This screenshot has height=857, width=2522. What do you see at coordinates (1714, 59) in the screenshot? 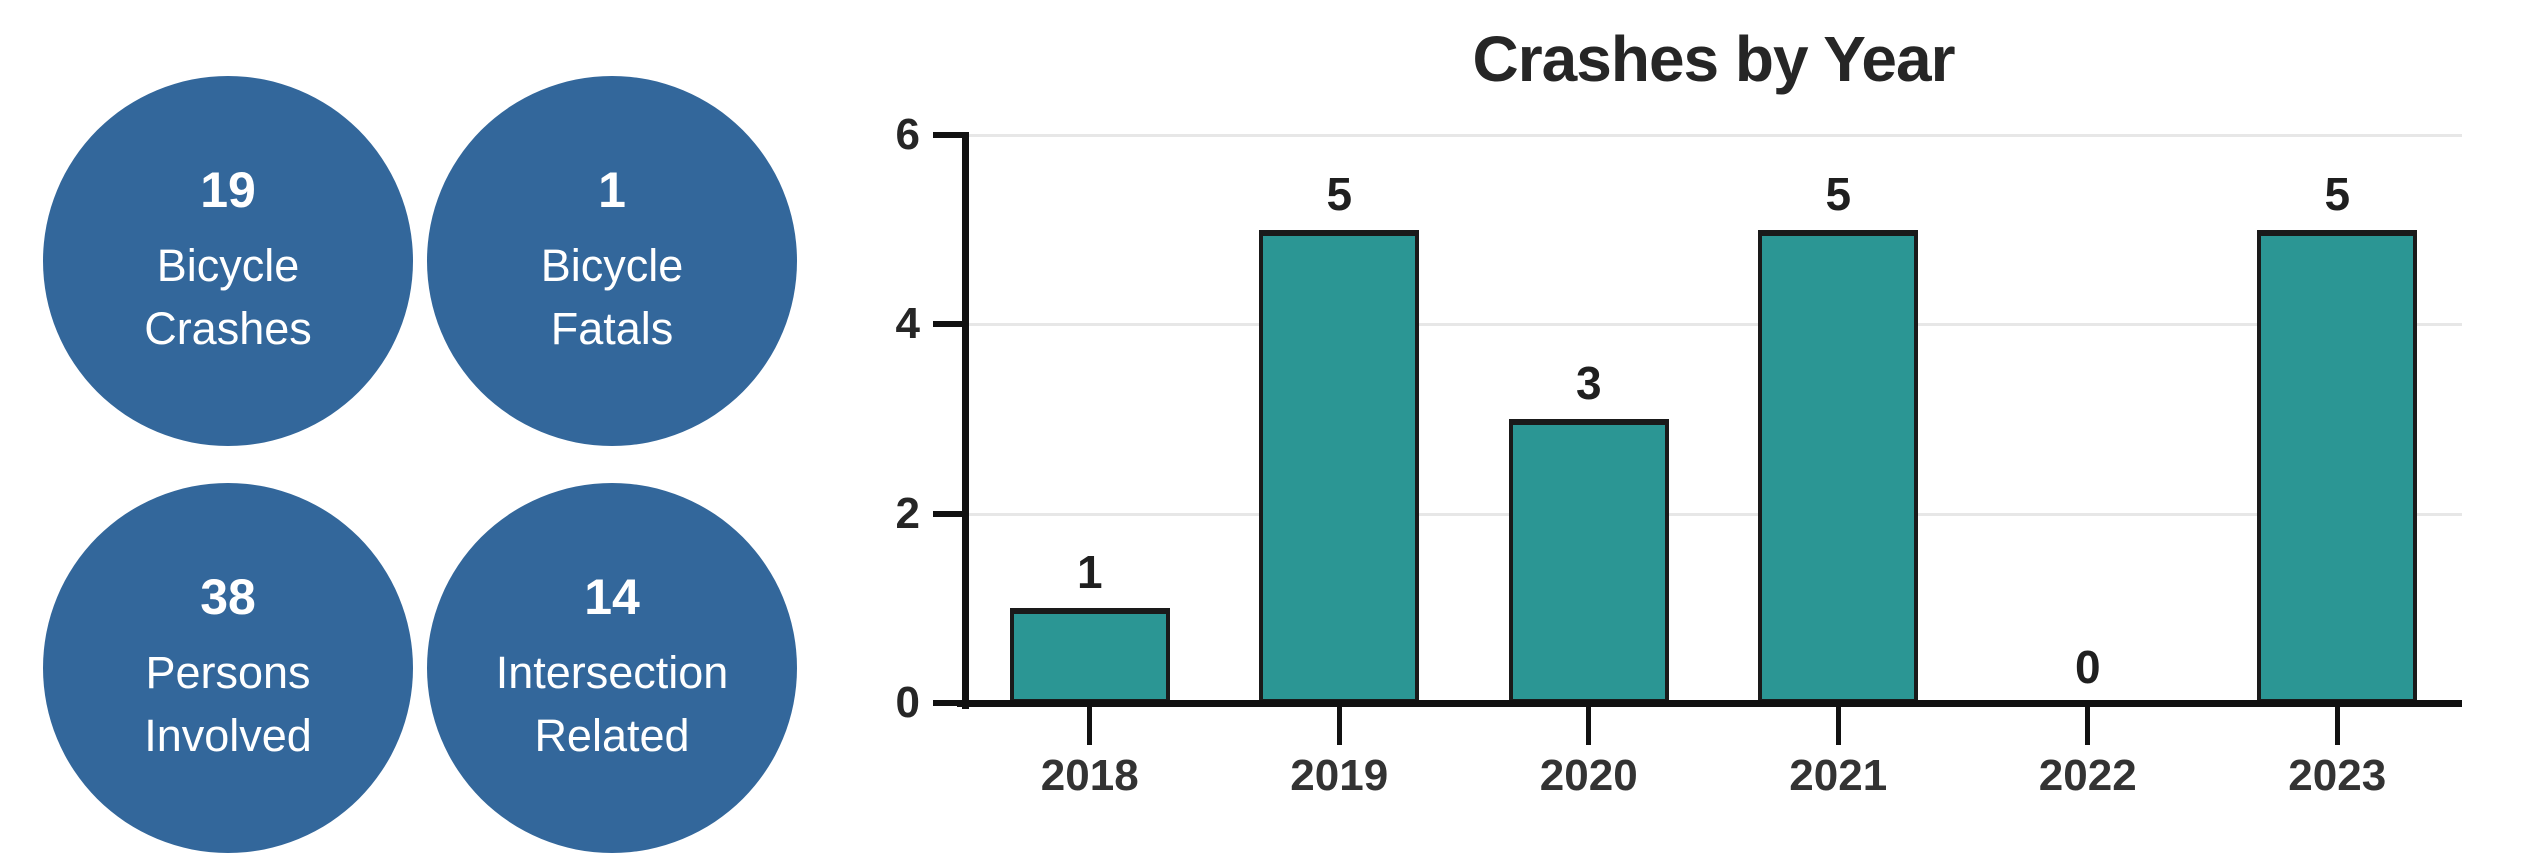
I see `chart-title: Crashes by Year` at bounding box center [1714, 59].